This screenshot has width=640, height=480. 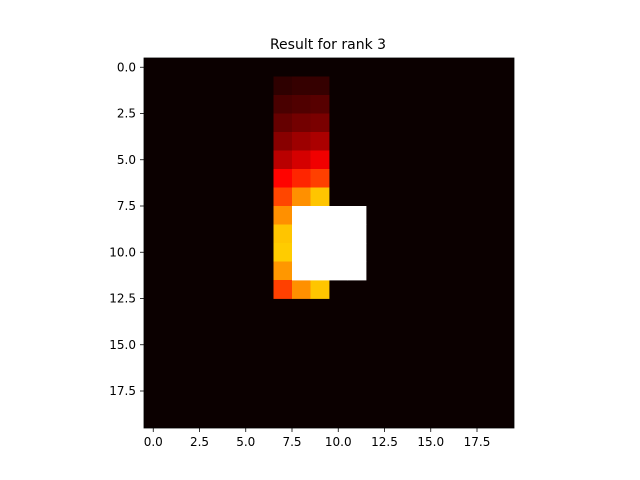 I want to click on x-tick-label: 0.0, so click(x=153, y=442).